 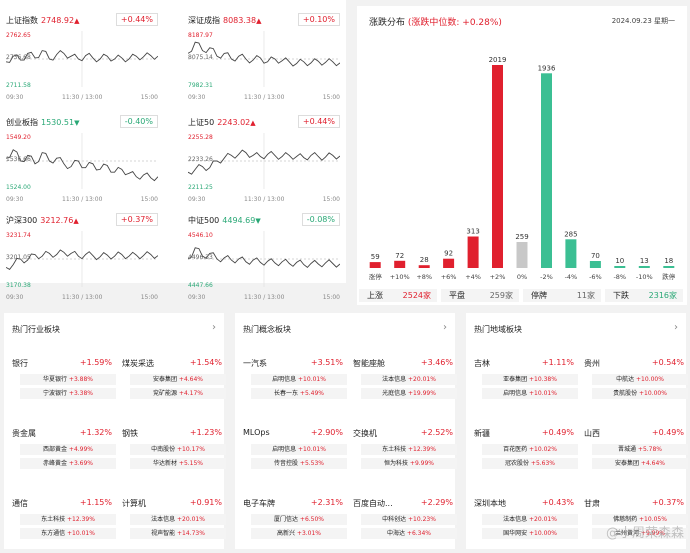 I want to click on index-value: 8083.38, so click(x=239, y=20).